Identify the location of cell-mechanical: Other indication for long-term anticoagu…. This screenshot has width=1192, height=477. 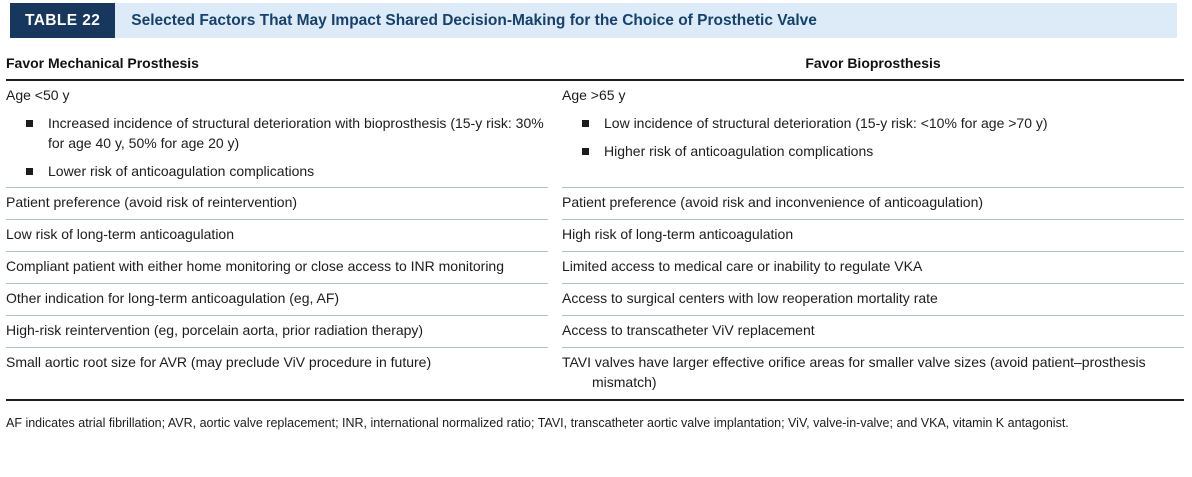
(277, 299).